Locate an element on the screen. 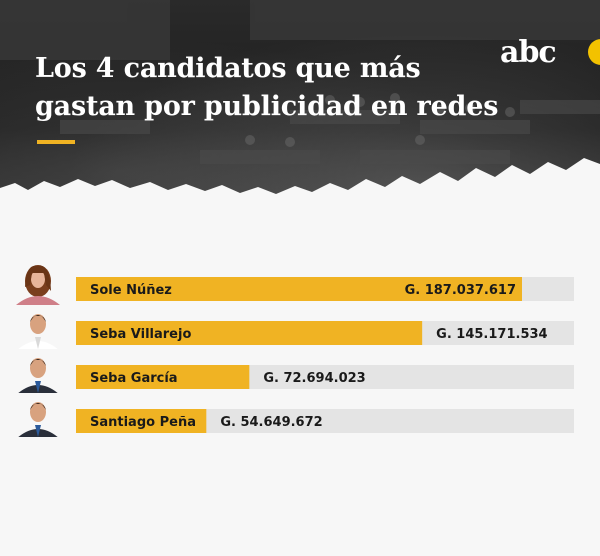  logo-yellow-dot is located at coordinates (594, 52).